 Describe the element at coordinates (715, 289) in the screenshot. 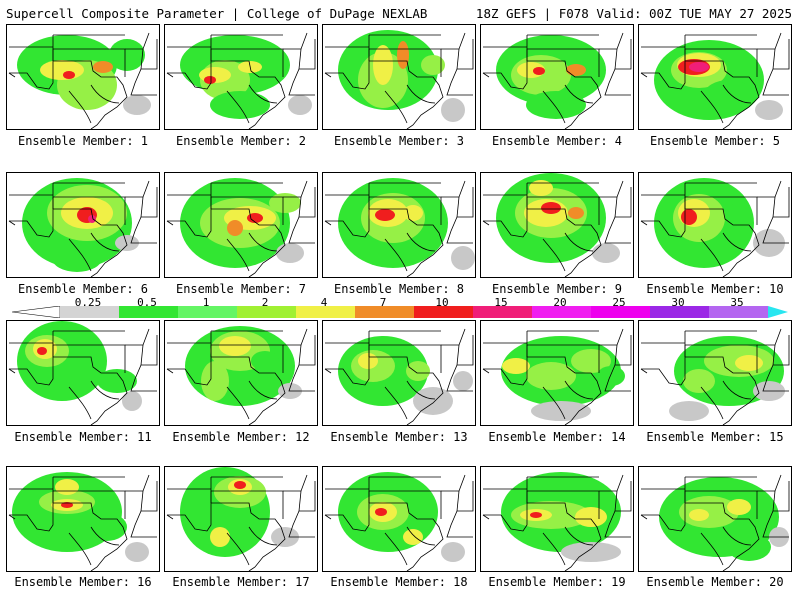

I see `member-caption: Ensemble Member: 10` at that location.